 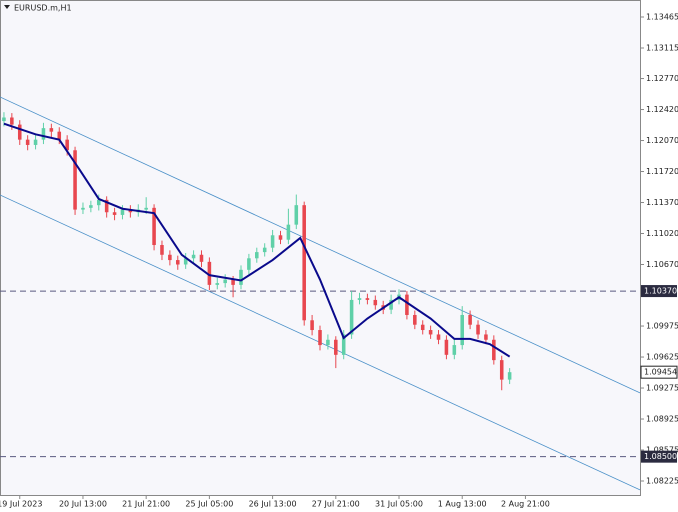 I want to click on x-tick-label: 19 Jul 2023, so click(x=21, y=504).